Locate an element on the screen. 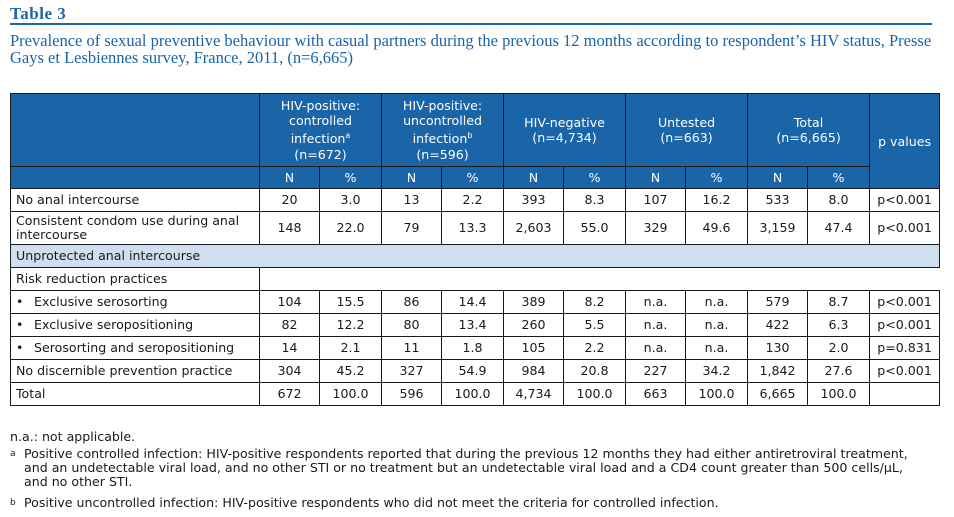  row-label: Risk reduction practices is located at coordinates (135, 279).